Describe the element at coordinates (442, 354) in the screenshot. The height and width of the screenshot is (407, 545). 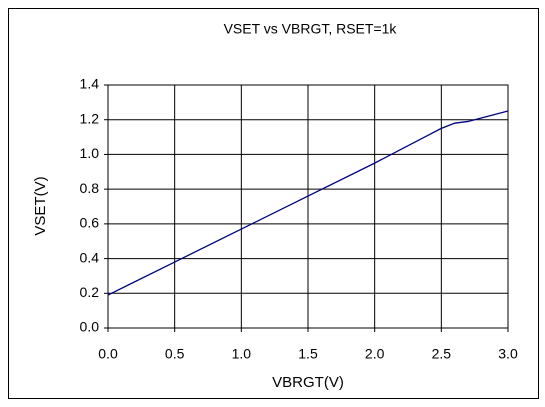
I see `x-tick-label: 2.5` at that location.